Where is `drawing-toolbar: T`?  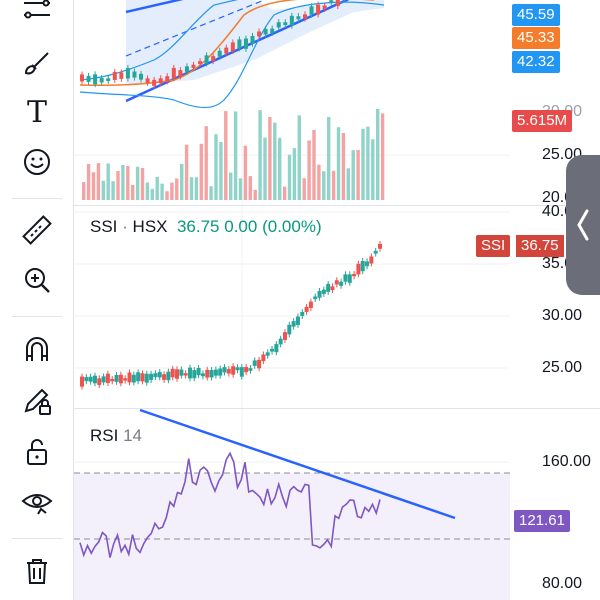 drawing-toolbar: T is located at coordinates (37, 300).